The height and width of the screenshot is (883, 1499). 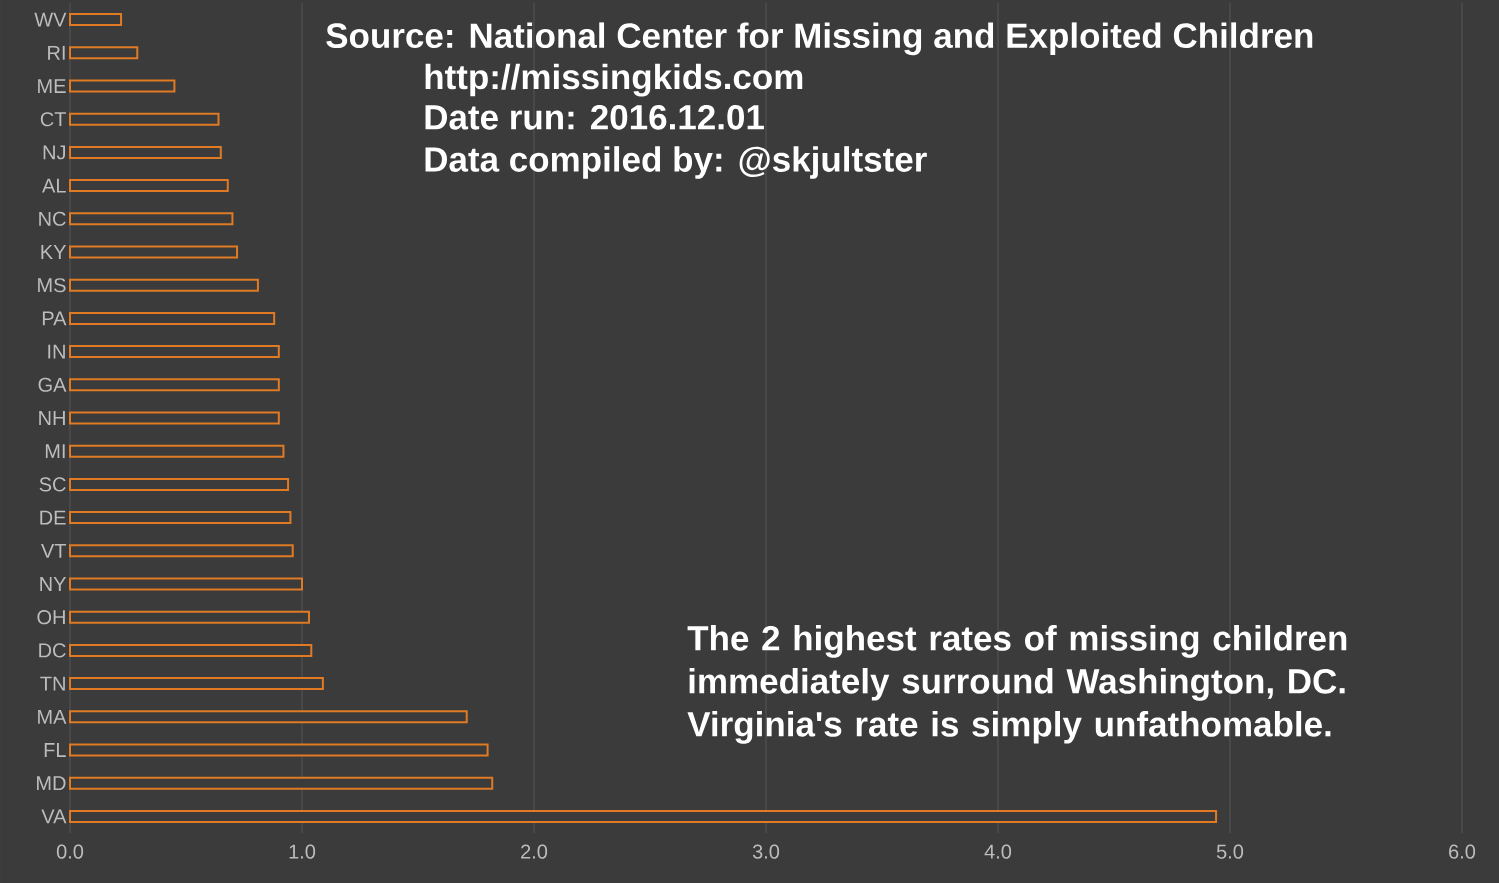 What do you see at coordinates (56, 351) in the screenshot?
I see `y-tick-label: IN` at bounding box center [56, 351].